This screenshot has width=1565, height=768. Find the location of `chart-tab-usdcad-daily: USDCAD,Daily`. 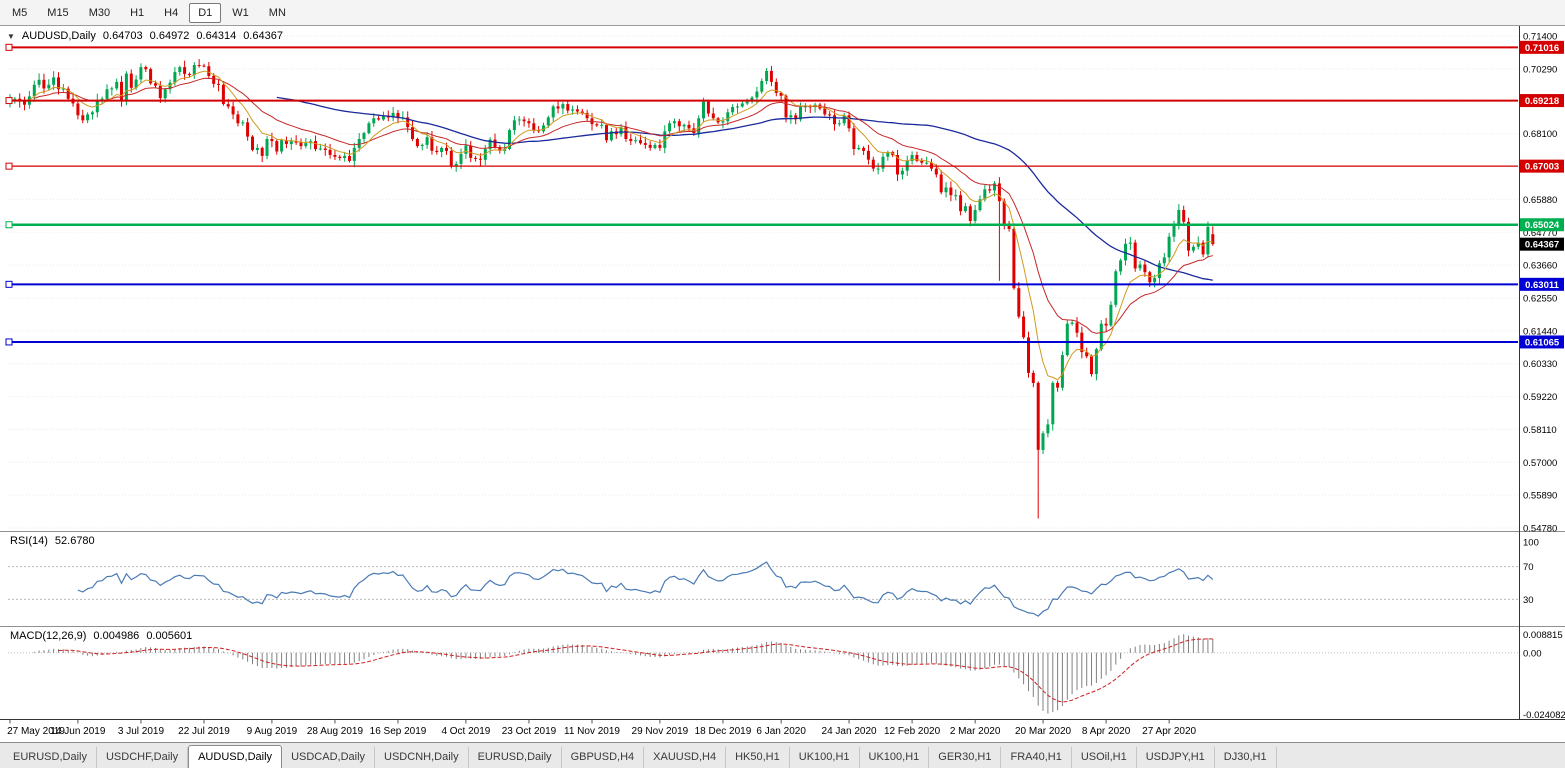

chart-tab-usdcad-daily: USDCAD,Daily is located at coordinates (329, 757).